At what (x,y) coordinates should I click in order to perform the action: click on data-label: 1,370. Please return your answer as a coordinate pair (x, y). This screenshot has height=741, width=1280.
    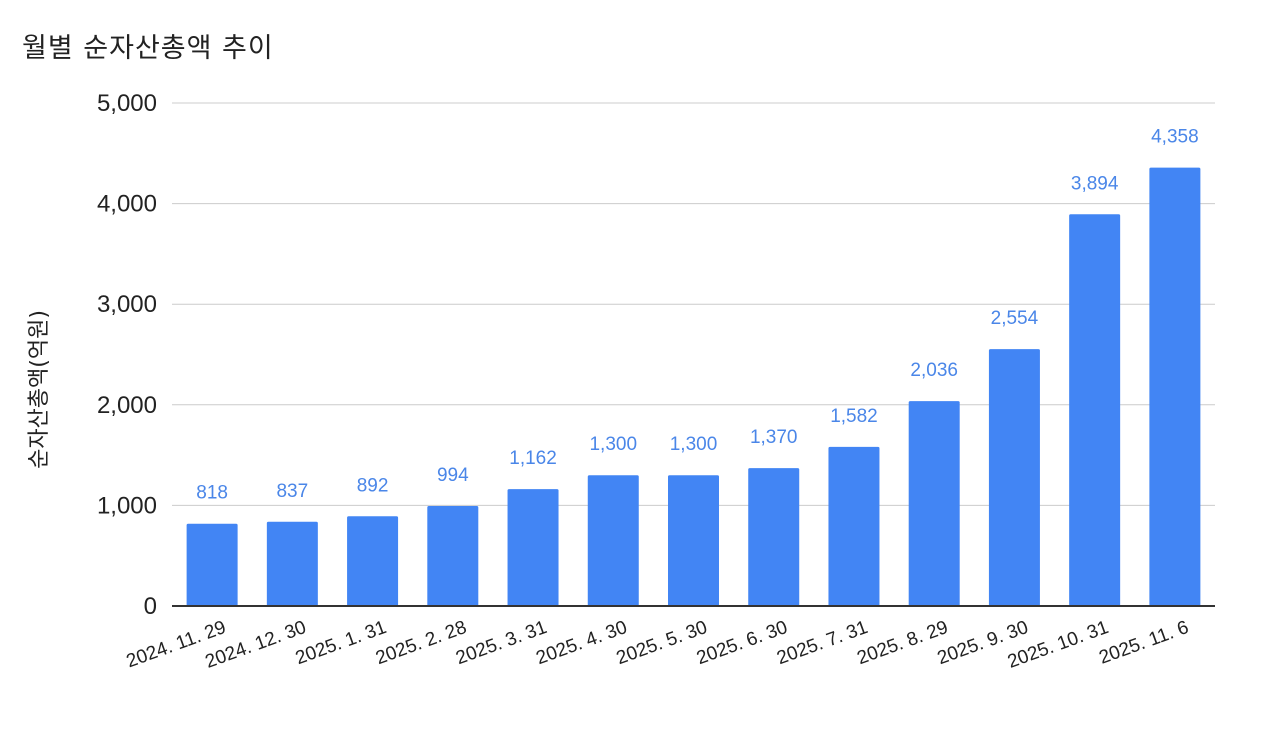
    Looking at the image, I should click on (774, 437).